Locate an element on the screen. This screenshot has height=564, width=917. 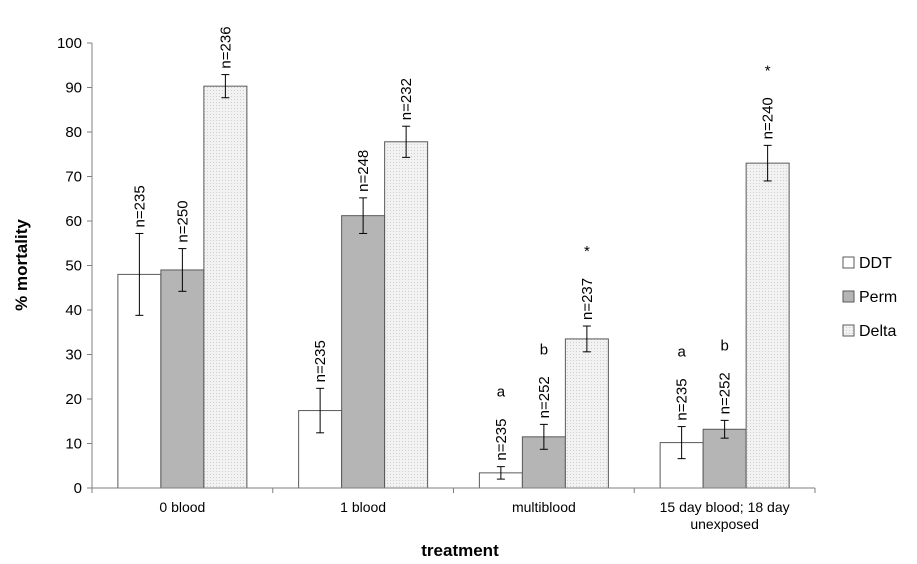
y-axis-title: % mortality is located at coordinates (21, 265).